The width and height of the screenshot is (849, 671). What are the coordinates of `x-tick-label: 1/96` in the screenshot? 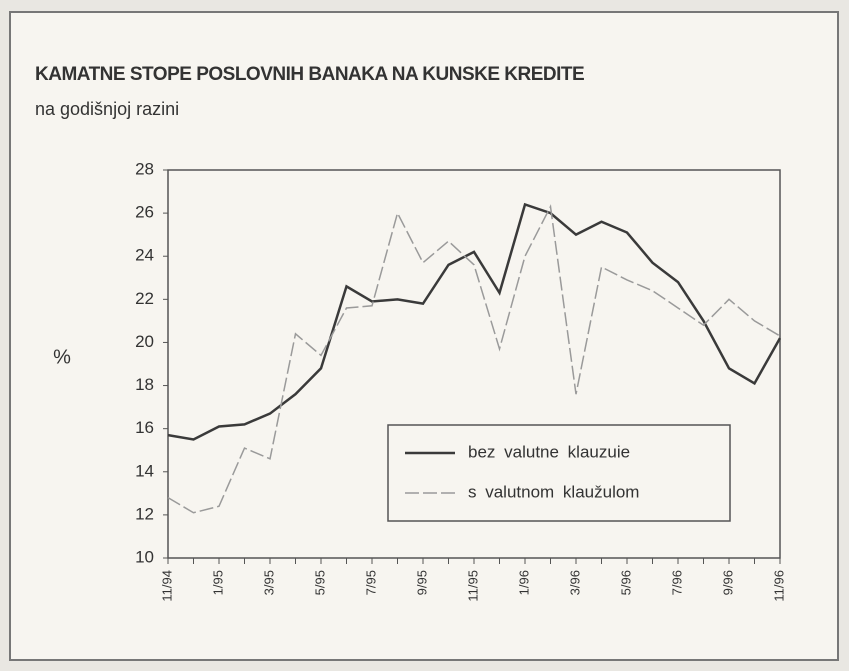 It's located at (523, 582).